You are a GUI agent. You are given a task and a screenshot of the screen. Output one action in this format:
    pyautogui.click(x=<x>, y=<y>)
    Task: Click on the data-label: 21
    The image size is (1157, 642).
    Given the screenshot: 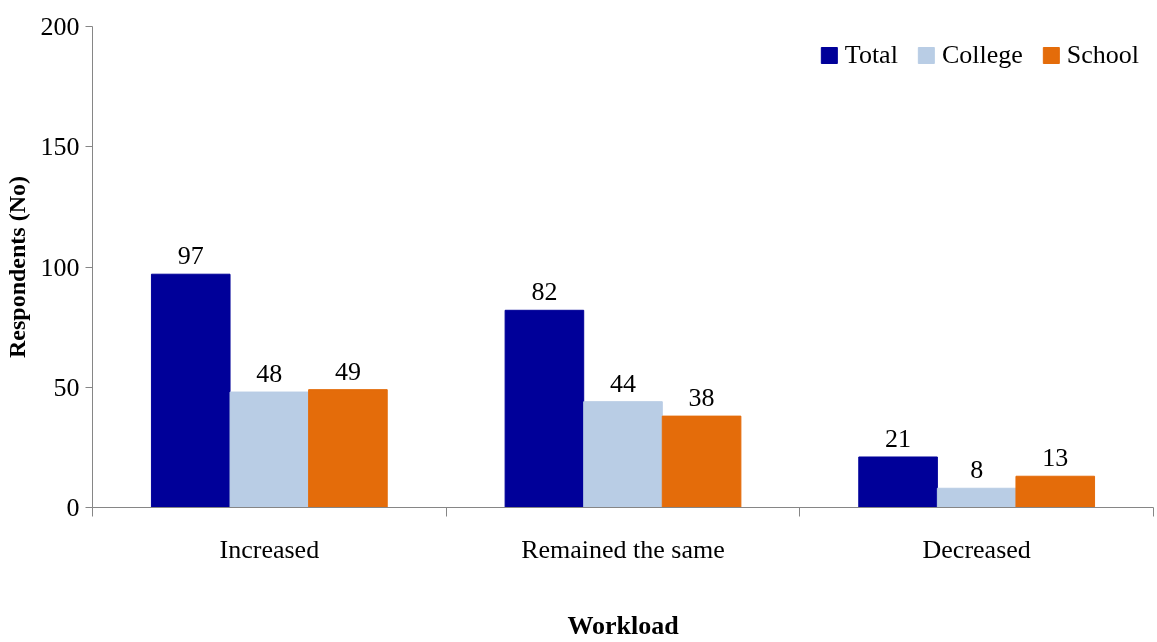 What is the action you would take?
    pyautogui.click(x=898, y=438)
    